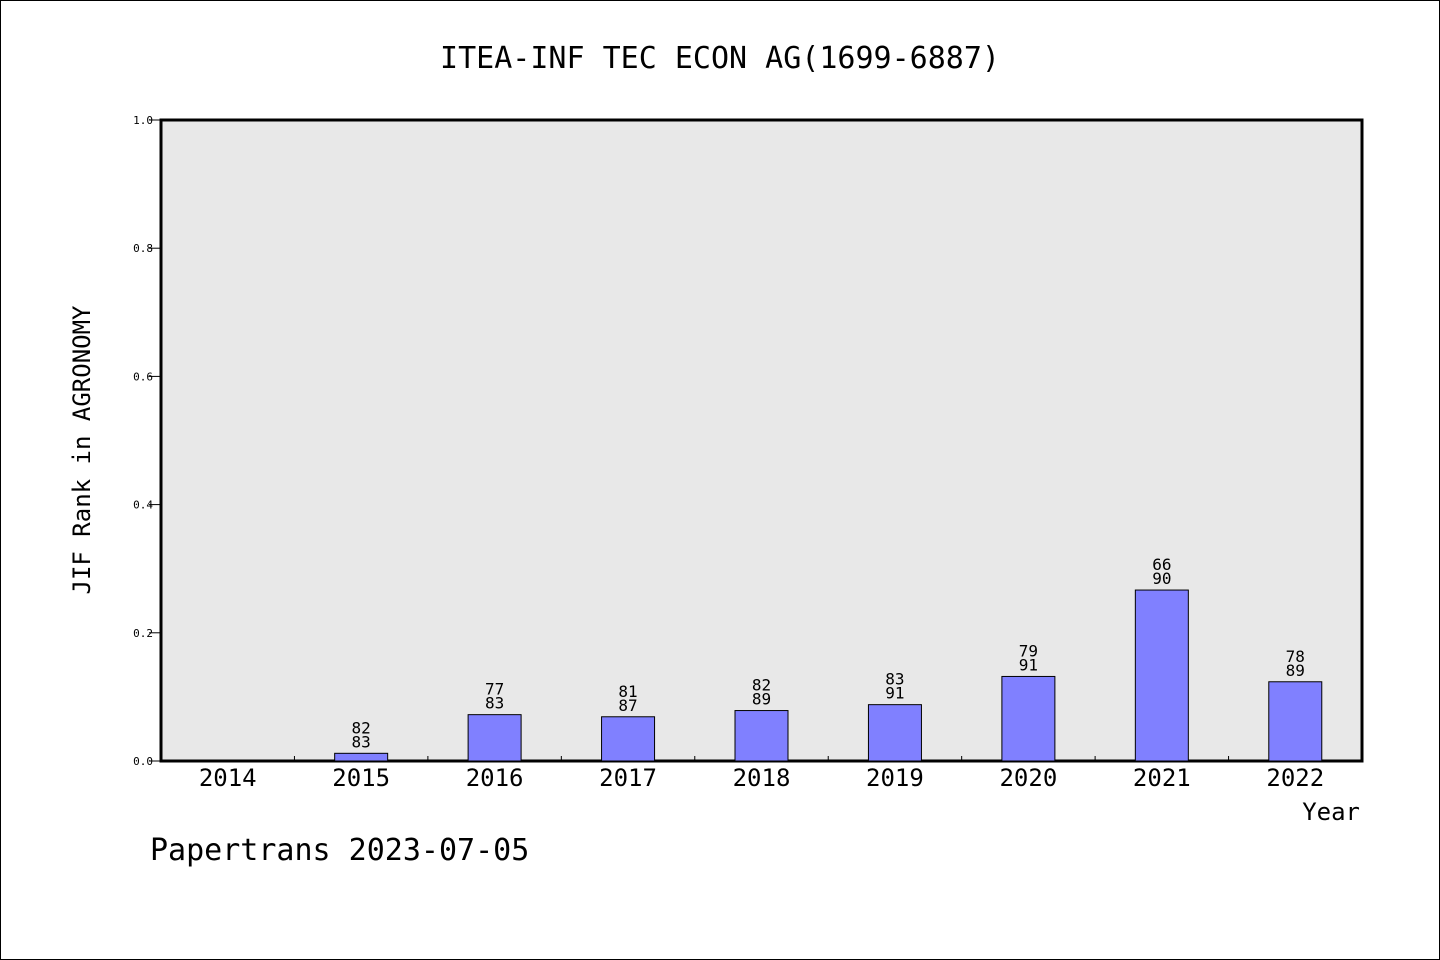 The height and width of the screenshot is (960, 1440). I want to click on chart-title: ITEA-INF TEC ECON AG(1699-6887), so click(720, 58).